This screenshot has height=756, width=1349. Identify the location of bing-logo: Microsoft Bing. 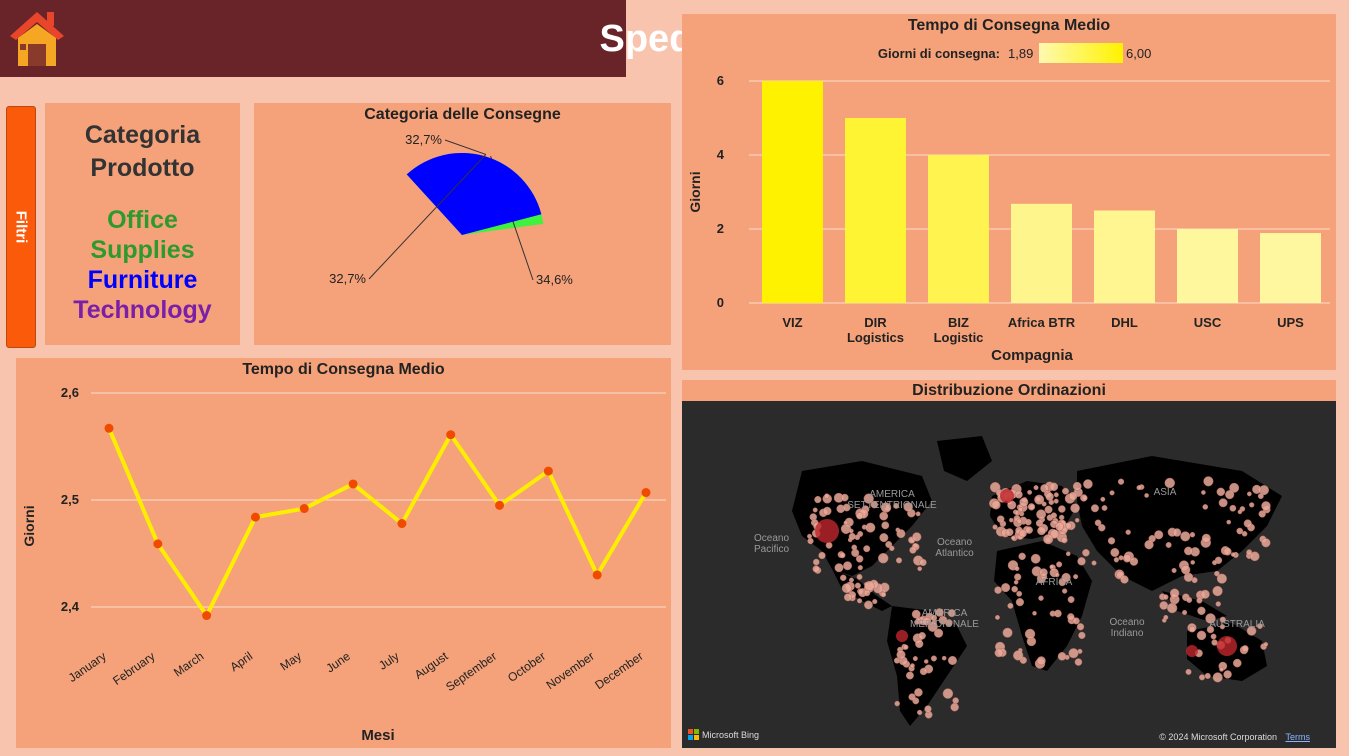
(723, 734).